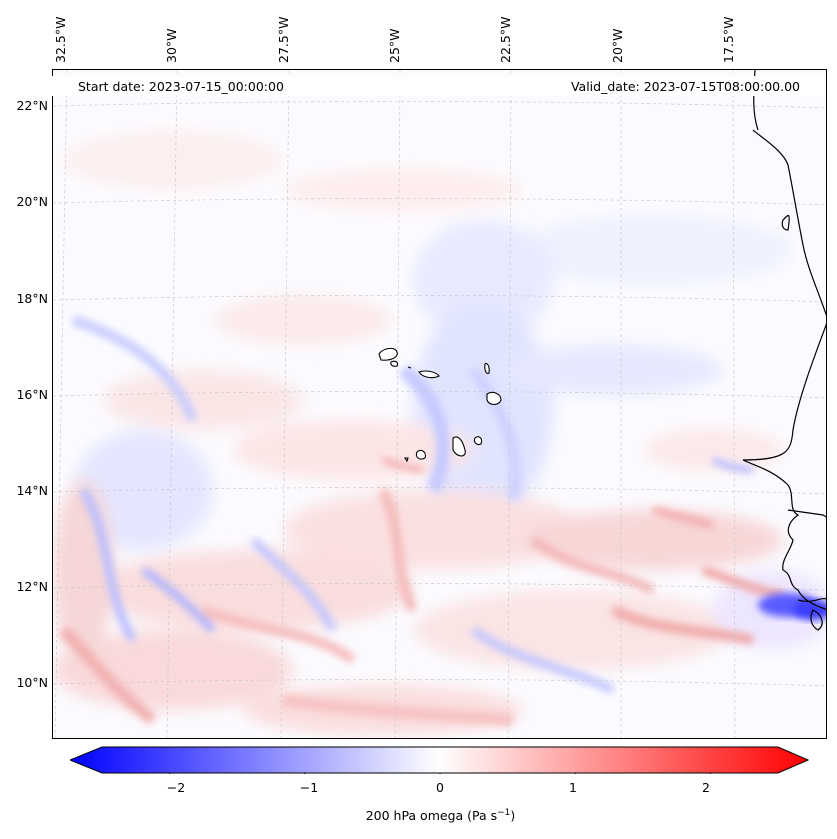  What do you see at coordinates (806, 513) in the screenshot?
I see `gambia-river` at bounding box center [806, 513].